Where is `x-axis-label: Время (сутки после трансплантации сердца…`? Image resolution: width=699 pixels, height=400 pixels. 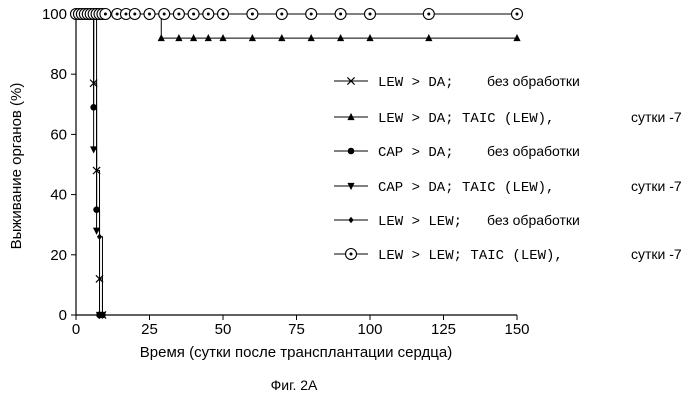 x-axis-label: Время (сутки после трансплантации сердца… is located at coordinates (296, 352).